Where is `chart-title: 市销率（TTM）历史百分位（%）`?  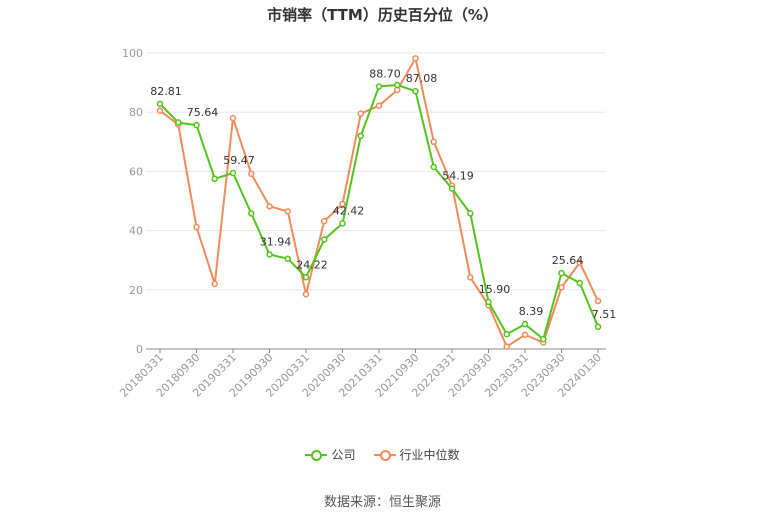 chart-title: 市销率（TTM）历史百分位（%） is located at coordinates (382, 15).